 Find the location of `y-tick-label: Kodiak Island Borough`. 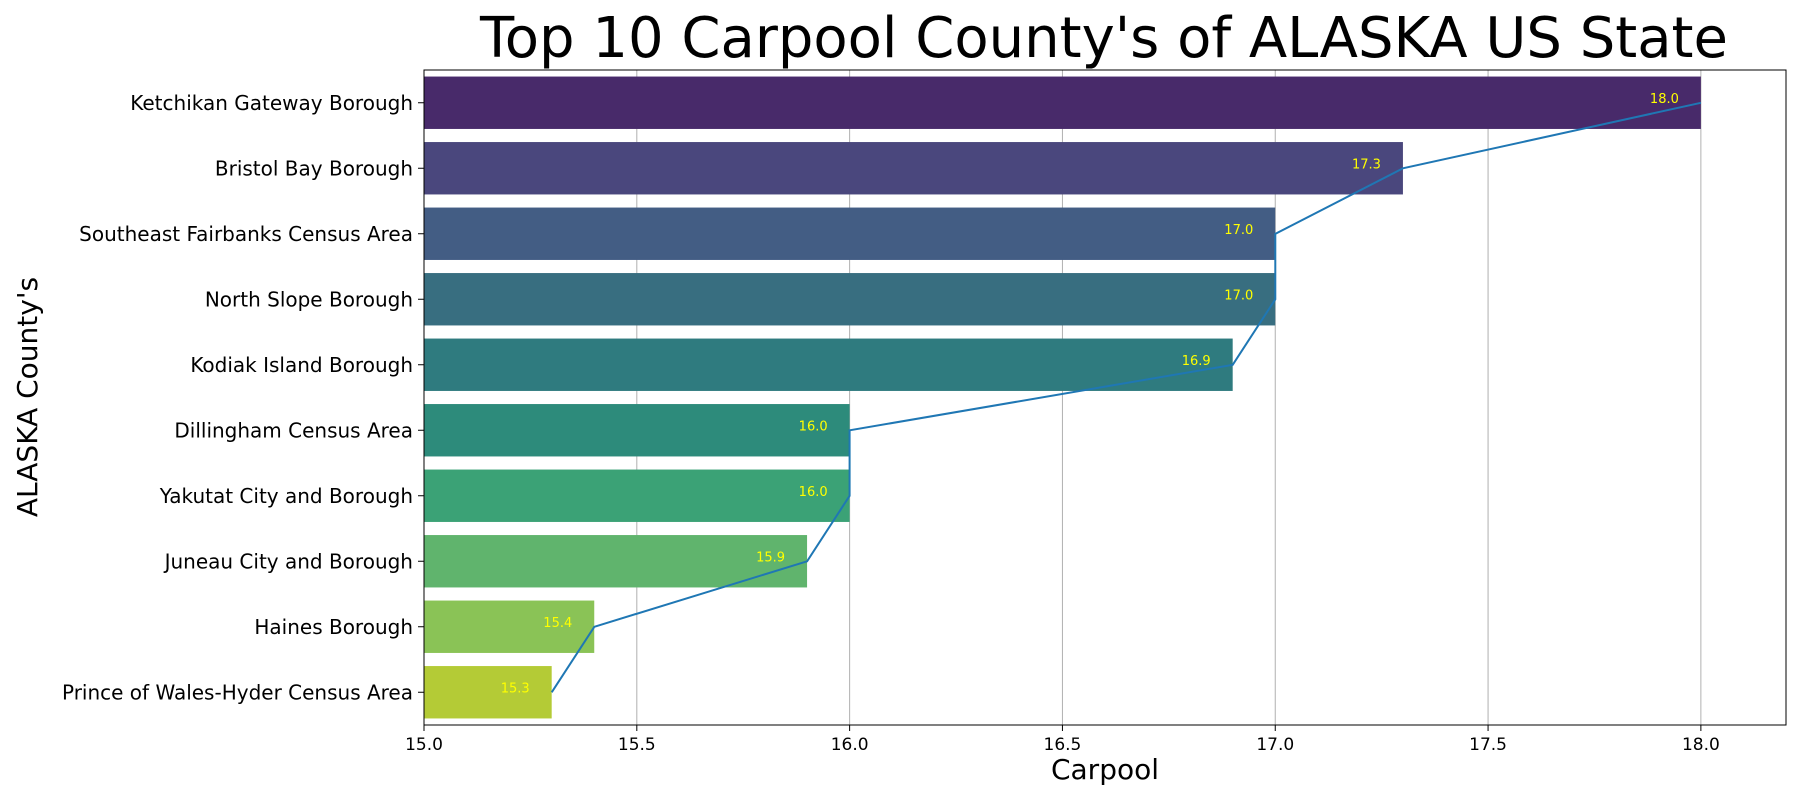

y-tick-label: Kodiak Island Borough is located at coordinates (301, 365).